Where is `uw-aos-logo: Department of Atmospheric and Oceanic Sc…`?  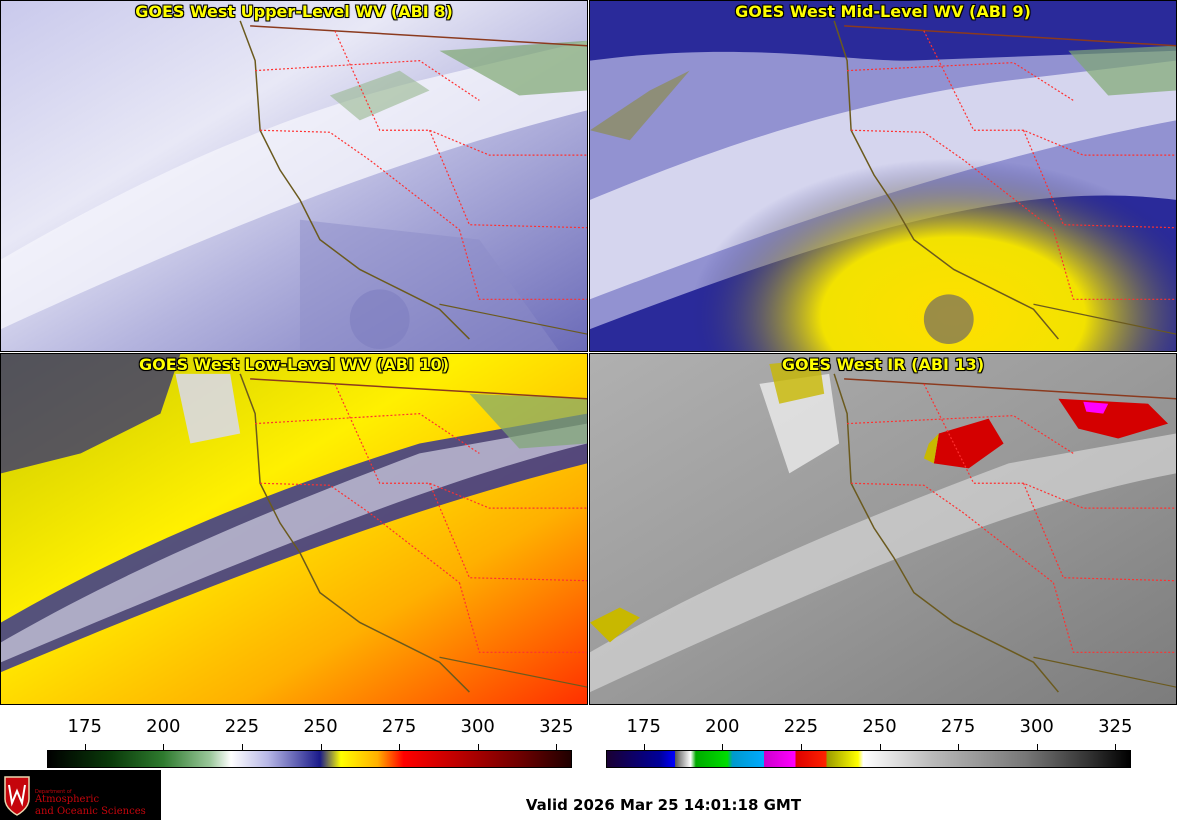 uw-aos-logo: Department of Atmospheric and Oceanic Sc… is located at coordinates (80, 795).